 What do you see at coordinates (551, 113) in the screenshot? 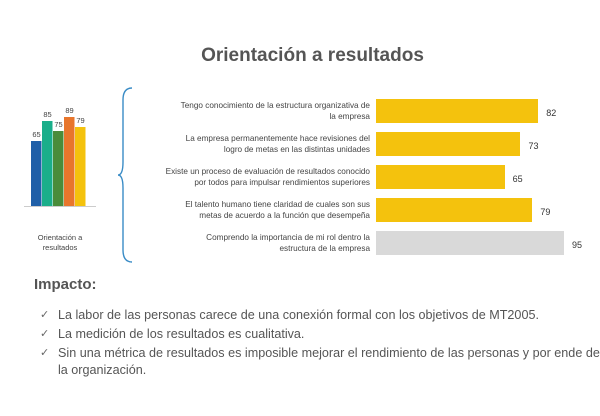
I see `question-bar-value-label: 82` at bounding box center [551, 113].